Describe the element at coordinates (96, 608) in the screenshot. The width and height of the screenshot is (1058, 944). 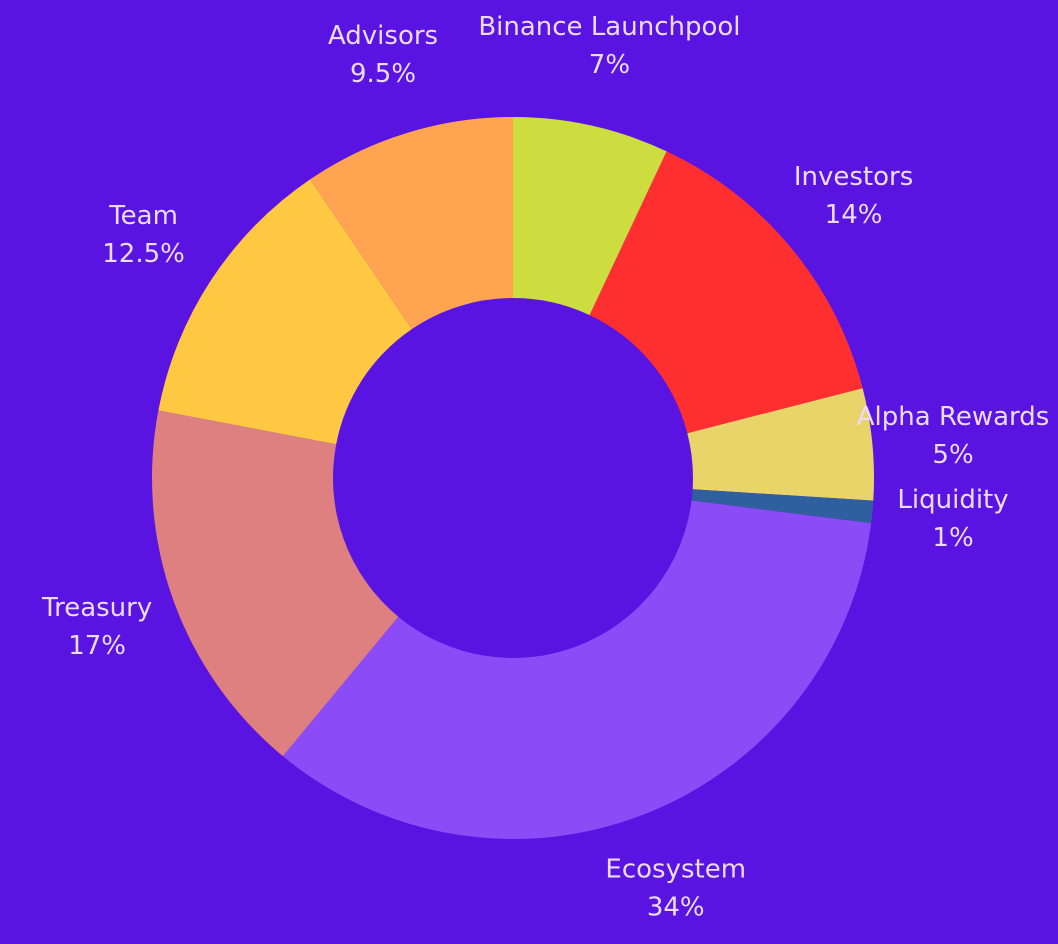
I see `slice-label: Treasury` at that location.